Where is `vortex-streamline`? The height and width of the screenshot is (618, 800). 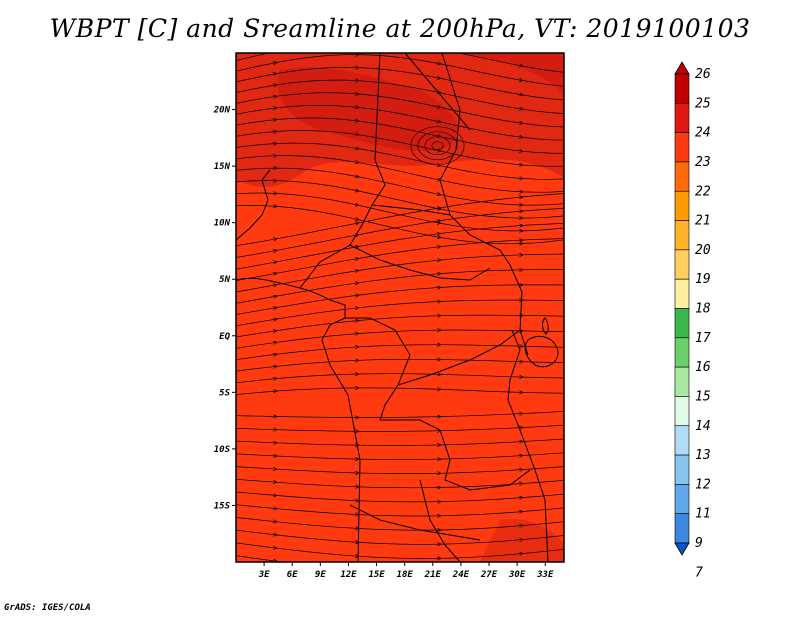
vortex-streamline is located at coordinates (437, 146).